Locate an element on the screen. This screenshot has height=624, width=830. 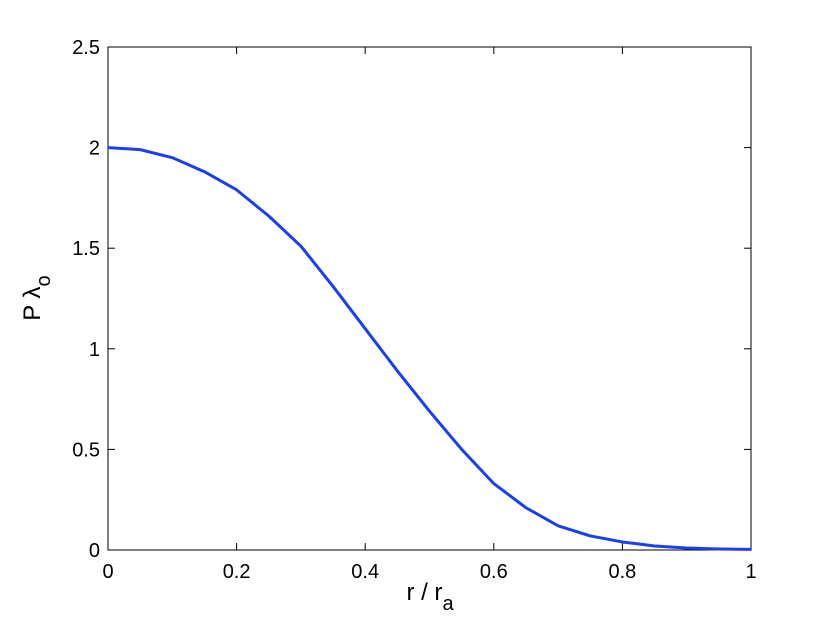
x-tick-label: 1 is located at coordinates (750, 572).